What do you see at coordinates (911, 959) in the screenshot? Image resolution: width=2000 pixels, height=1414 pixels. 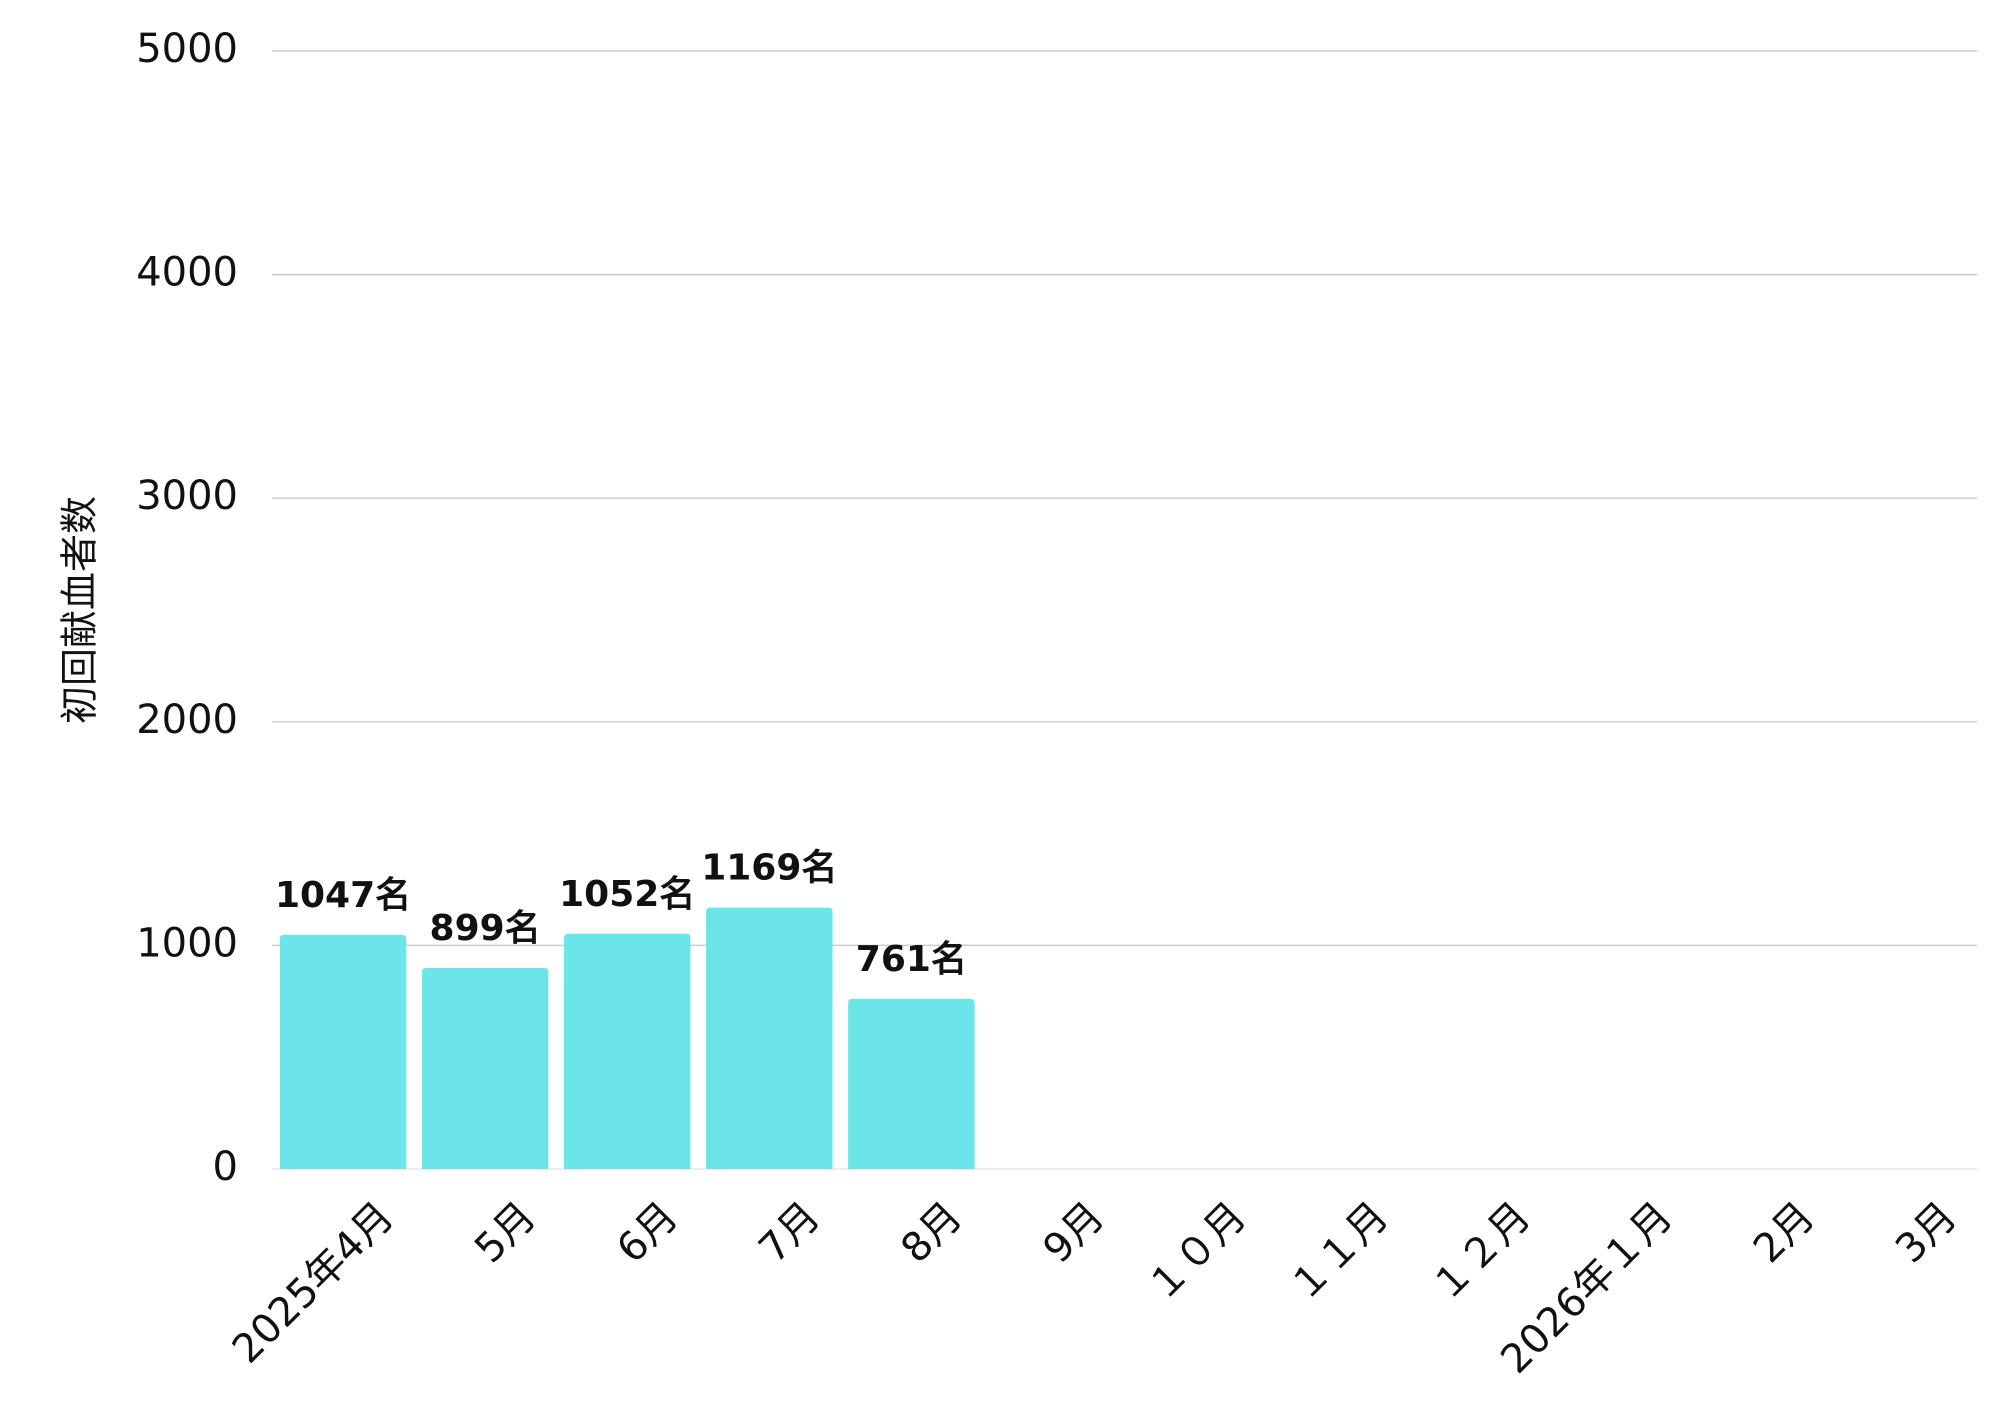 I see `value-label: 761名` at bounding box center [911, 959].